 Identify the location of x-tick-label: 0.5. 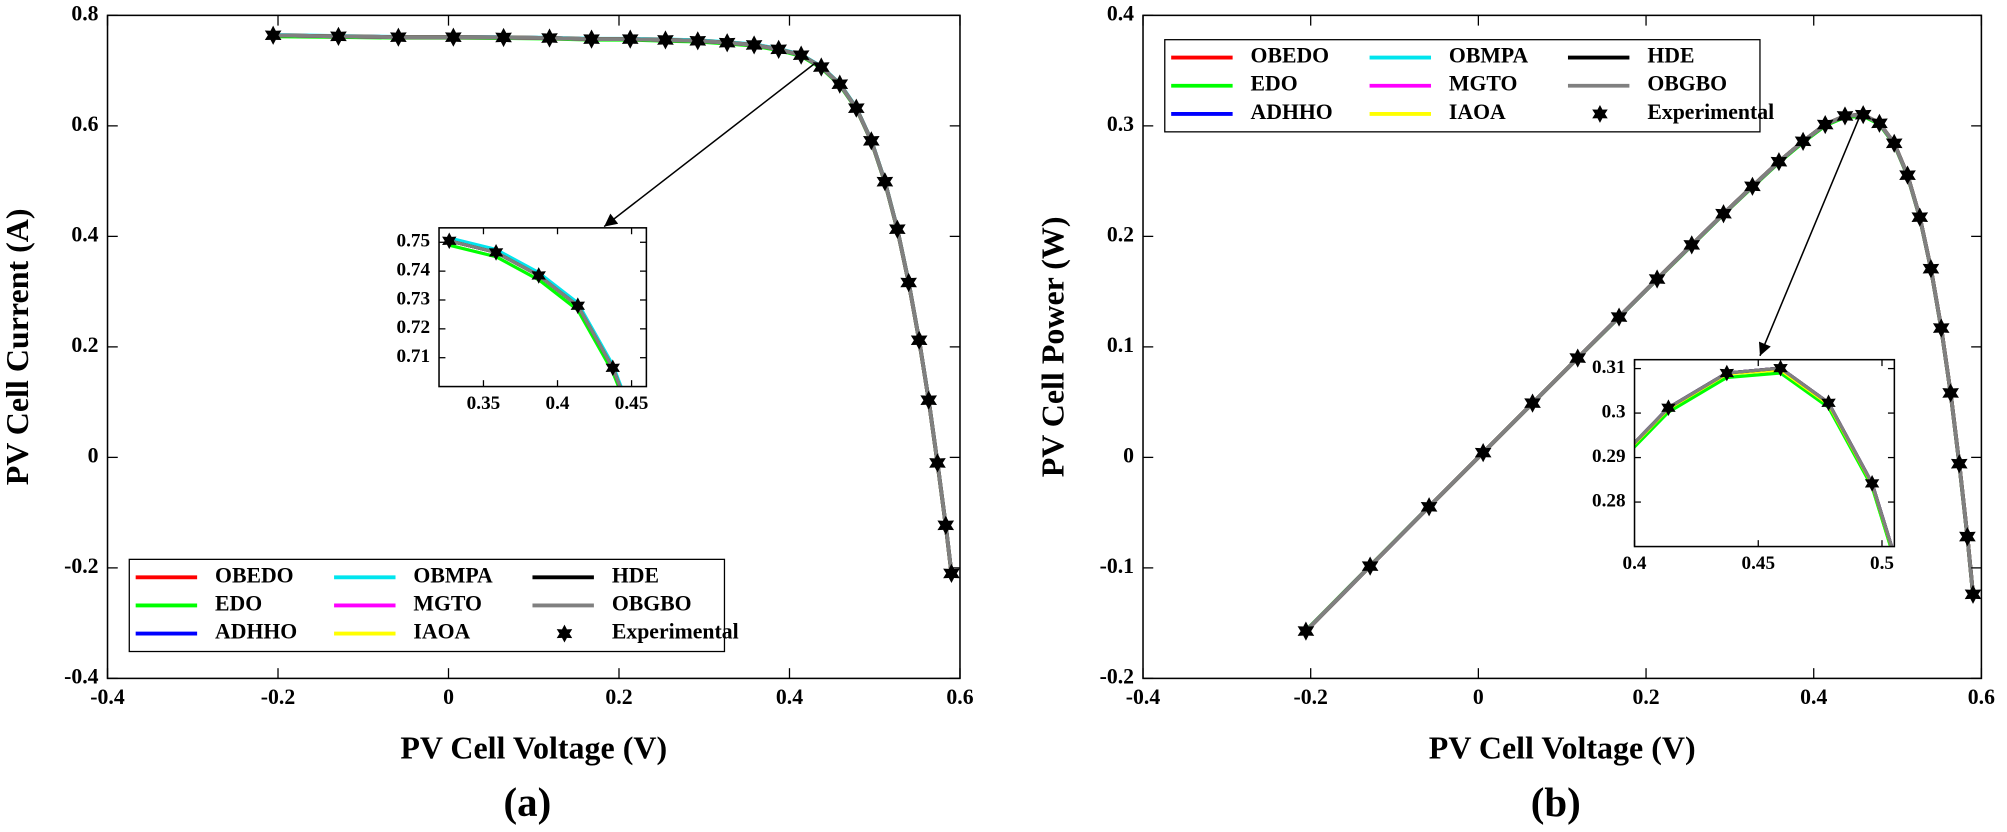
(1882, 563).